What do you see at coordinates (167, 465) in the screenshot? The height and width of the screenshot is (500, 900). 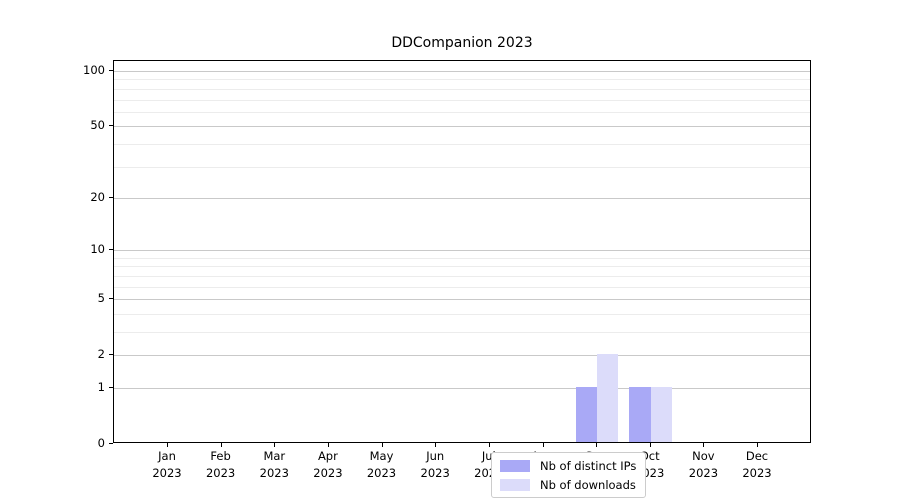 I see `x-tick-label: Jan 2023` at bounding box center [167, 465].